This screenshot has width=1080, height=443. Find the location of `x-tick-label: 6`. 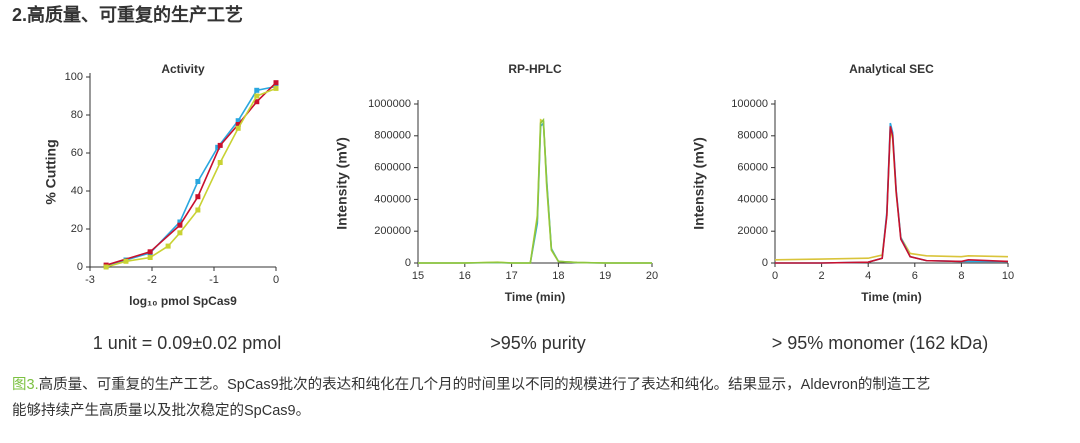

x-tick-label: 6 is located at coordinates (915, 276).